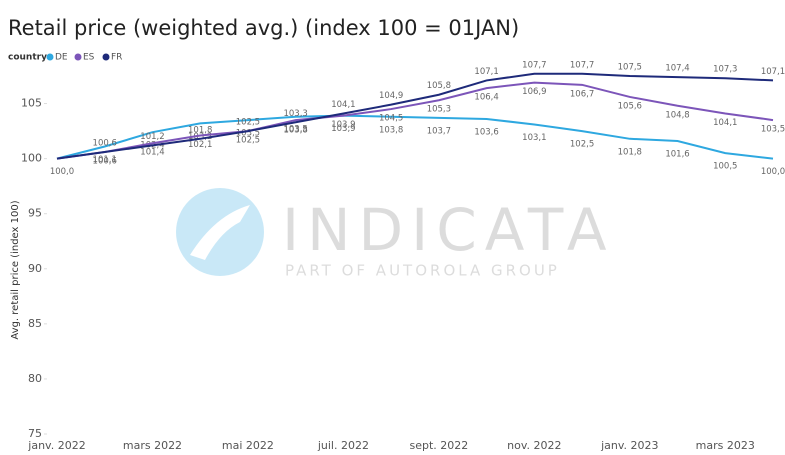  What do you see at coordinates (439, 86) in the screenshot?
I see `data-label: 105,8` at bounding box center [439, 86].